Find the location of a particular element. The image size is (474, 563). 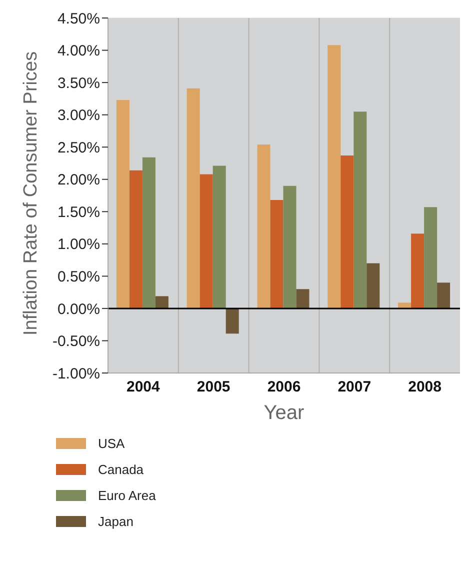

y-tick-label: 2.50% is located at coordinates (78, 147).